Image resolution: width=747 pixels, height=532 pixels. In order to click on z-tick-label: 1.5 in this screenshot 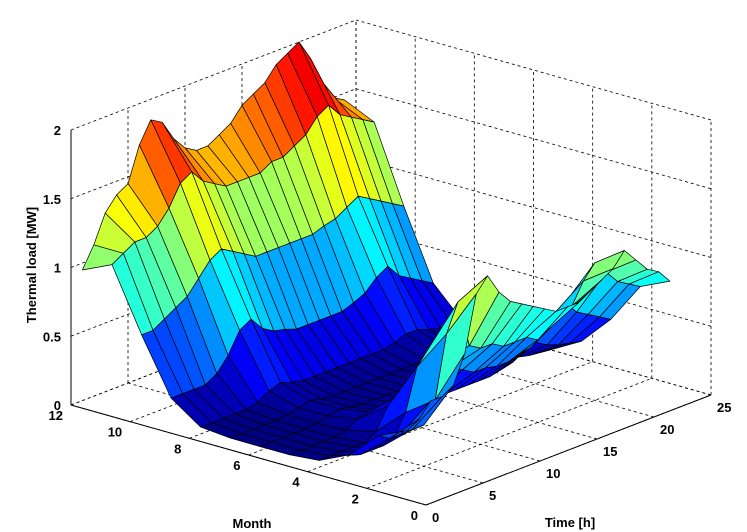, I will do `click(52, 199)`.